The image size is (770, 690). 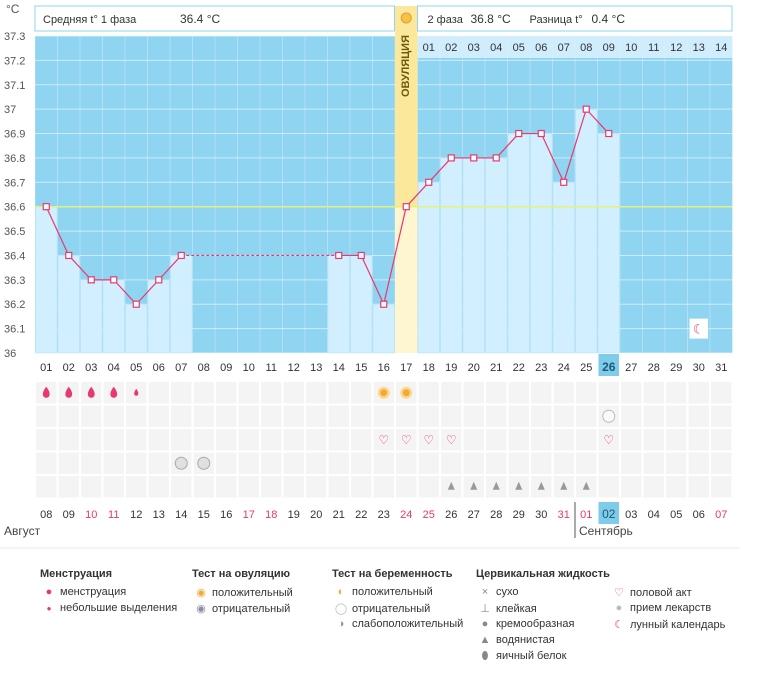 What do you see at coordinates (384, 515) in the screenshot?
I see `calendar-date: 23` at bounding box center [384, 515].